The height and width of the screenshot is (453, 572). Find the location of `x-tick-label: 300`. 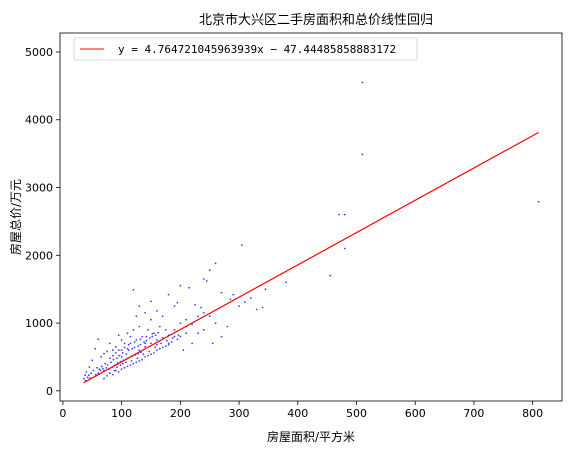

x-tick-label: 300 is located at coordinates (239, 413).